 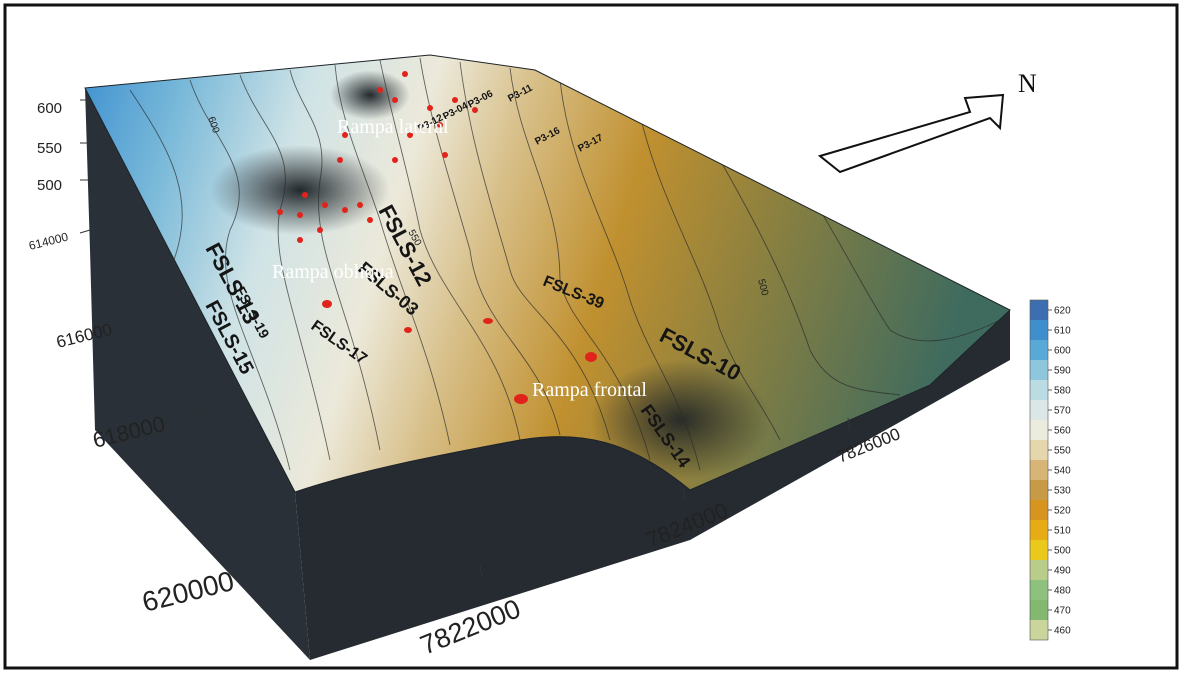 I want to click on north-arrow-icon, so click(x=911, y=133).